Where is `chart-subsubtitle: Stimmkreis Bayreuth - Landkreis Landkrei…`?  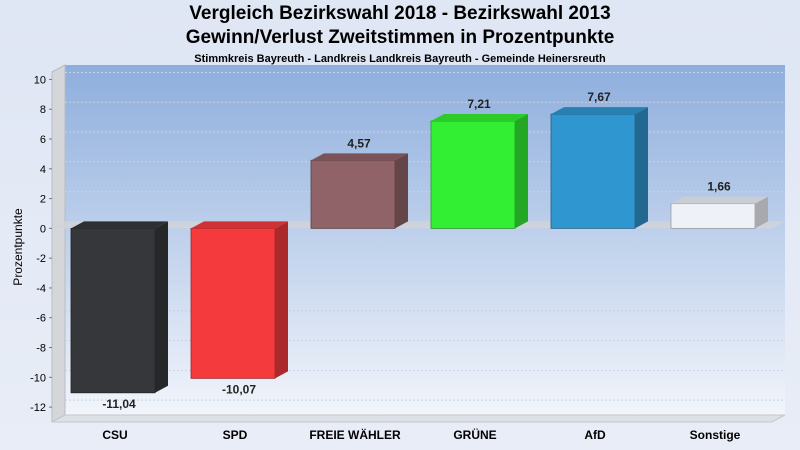
chart-subsubtitle: Stimmkreis Bayreuth - Landkreis Landkrei… is located at coordinates (400, 59).